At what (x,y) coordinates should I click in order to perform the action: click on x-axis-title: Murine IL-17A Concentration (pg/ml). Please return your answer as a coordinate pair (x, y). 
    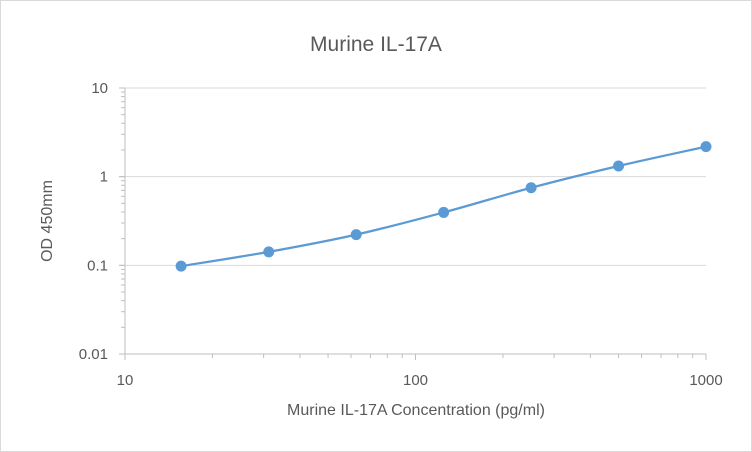
    Looking at the image, I should click on (416, 410).